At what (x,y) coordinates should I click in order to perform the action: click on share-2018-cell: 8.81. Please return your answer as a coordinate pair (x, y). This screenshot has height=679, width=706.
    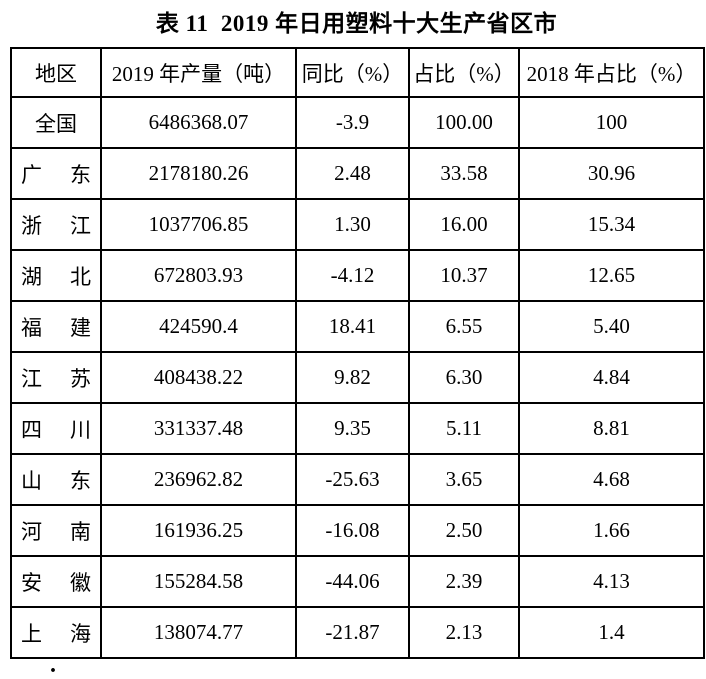
    Looking at the image, I should click on (611, 428).